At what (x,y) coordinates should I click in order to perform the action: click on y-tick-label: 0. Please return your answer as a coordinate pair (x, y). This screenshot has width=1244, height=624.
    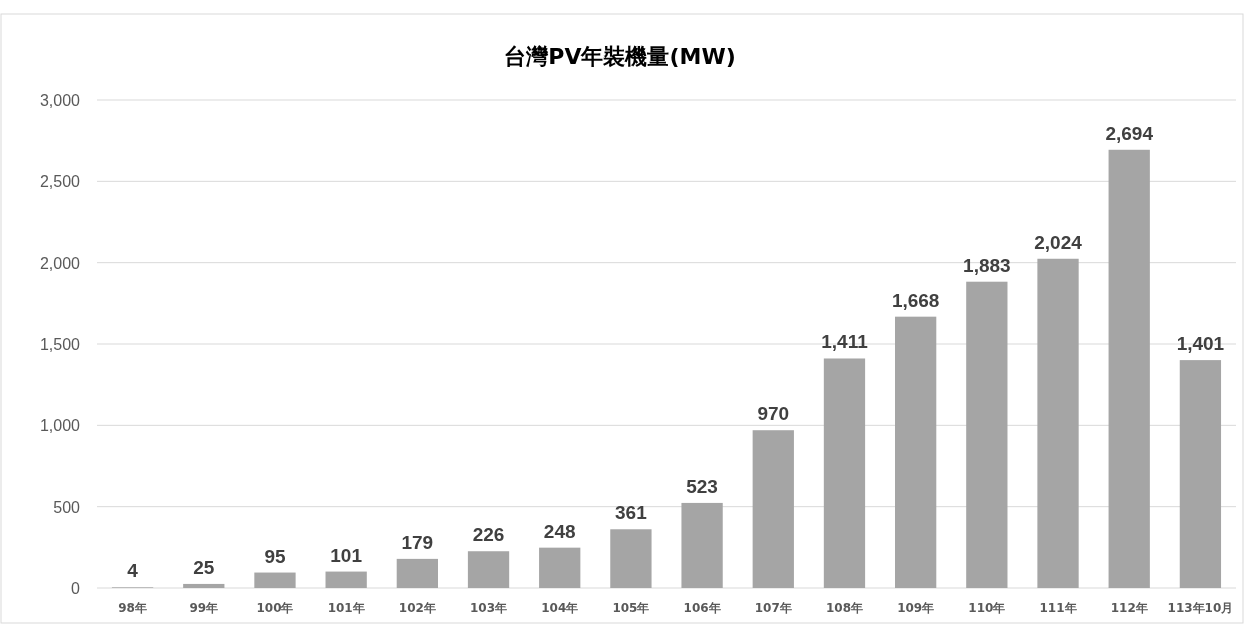
    Looking at the image, I should click on (76, 588).